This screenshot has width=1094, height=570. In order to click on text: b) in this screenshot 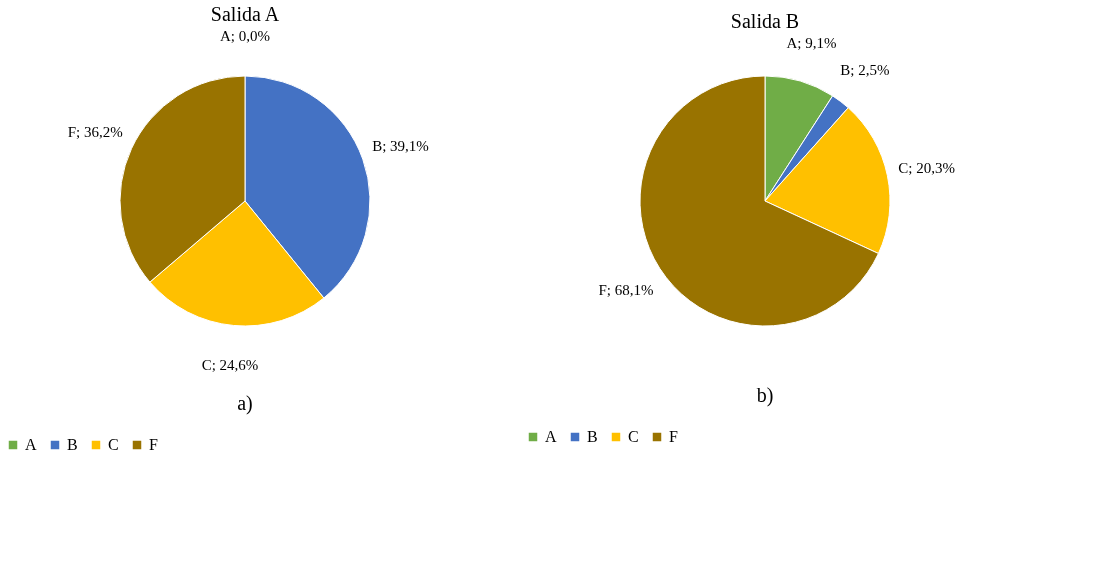, I will do `click(765, 395)`.